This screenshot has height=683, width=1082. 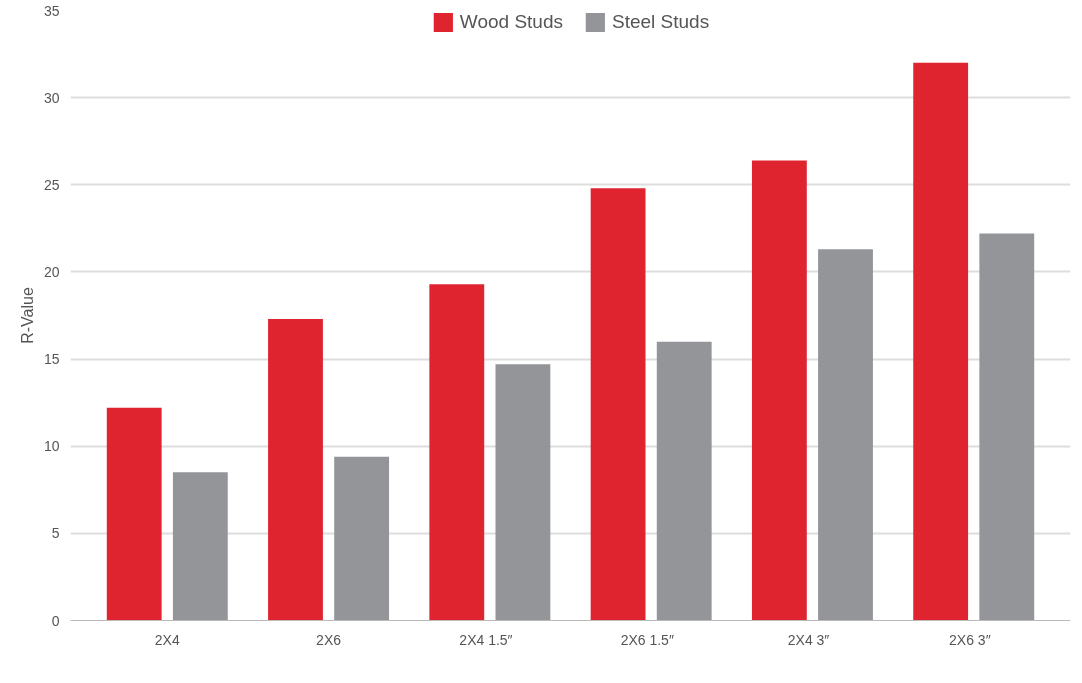 What do you see at coordinates (660, 22) in the screenshot?
I see `legend-label: Steel Studs` at bounding box center [660, 22].